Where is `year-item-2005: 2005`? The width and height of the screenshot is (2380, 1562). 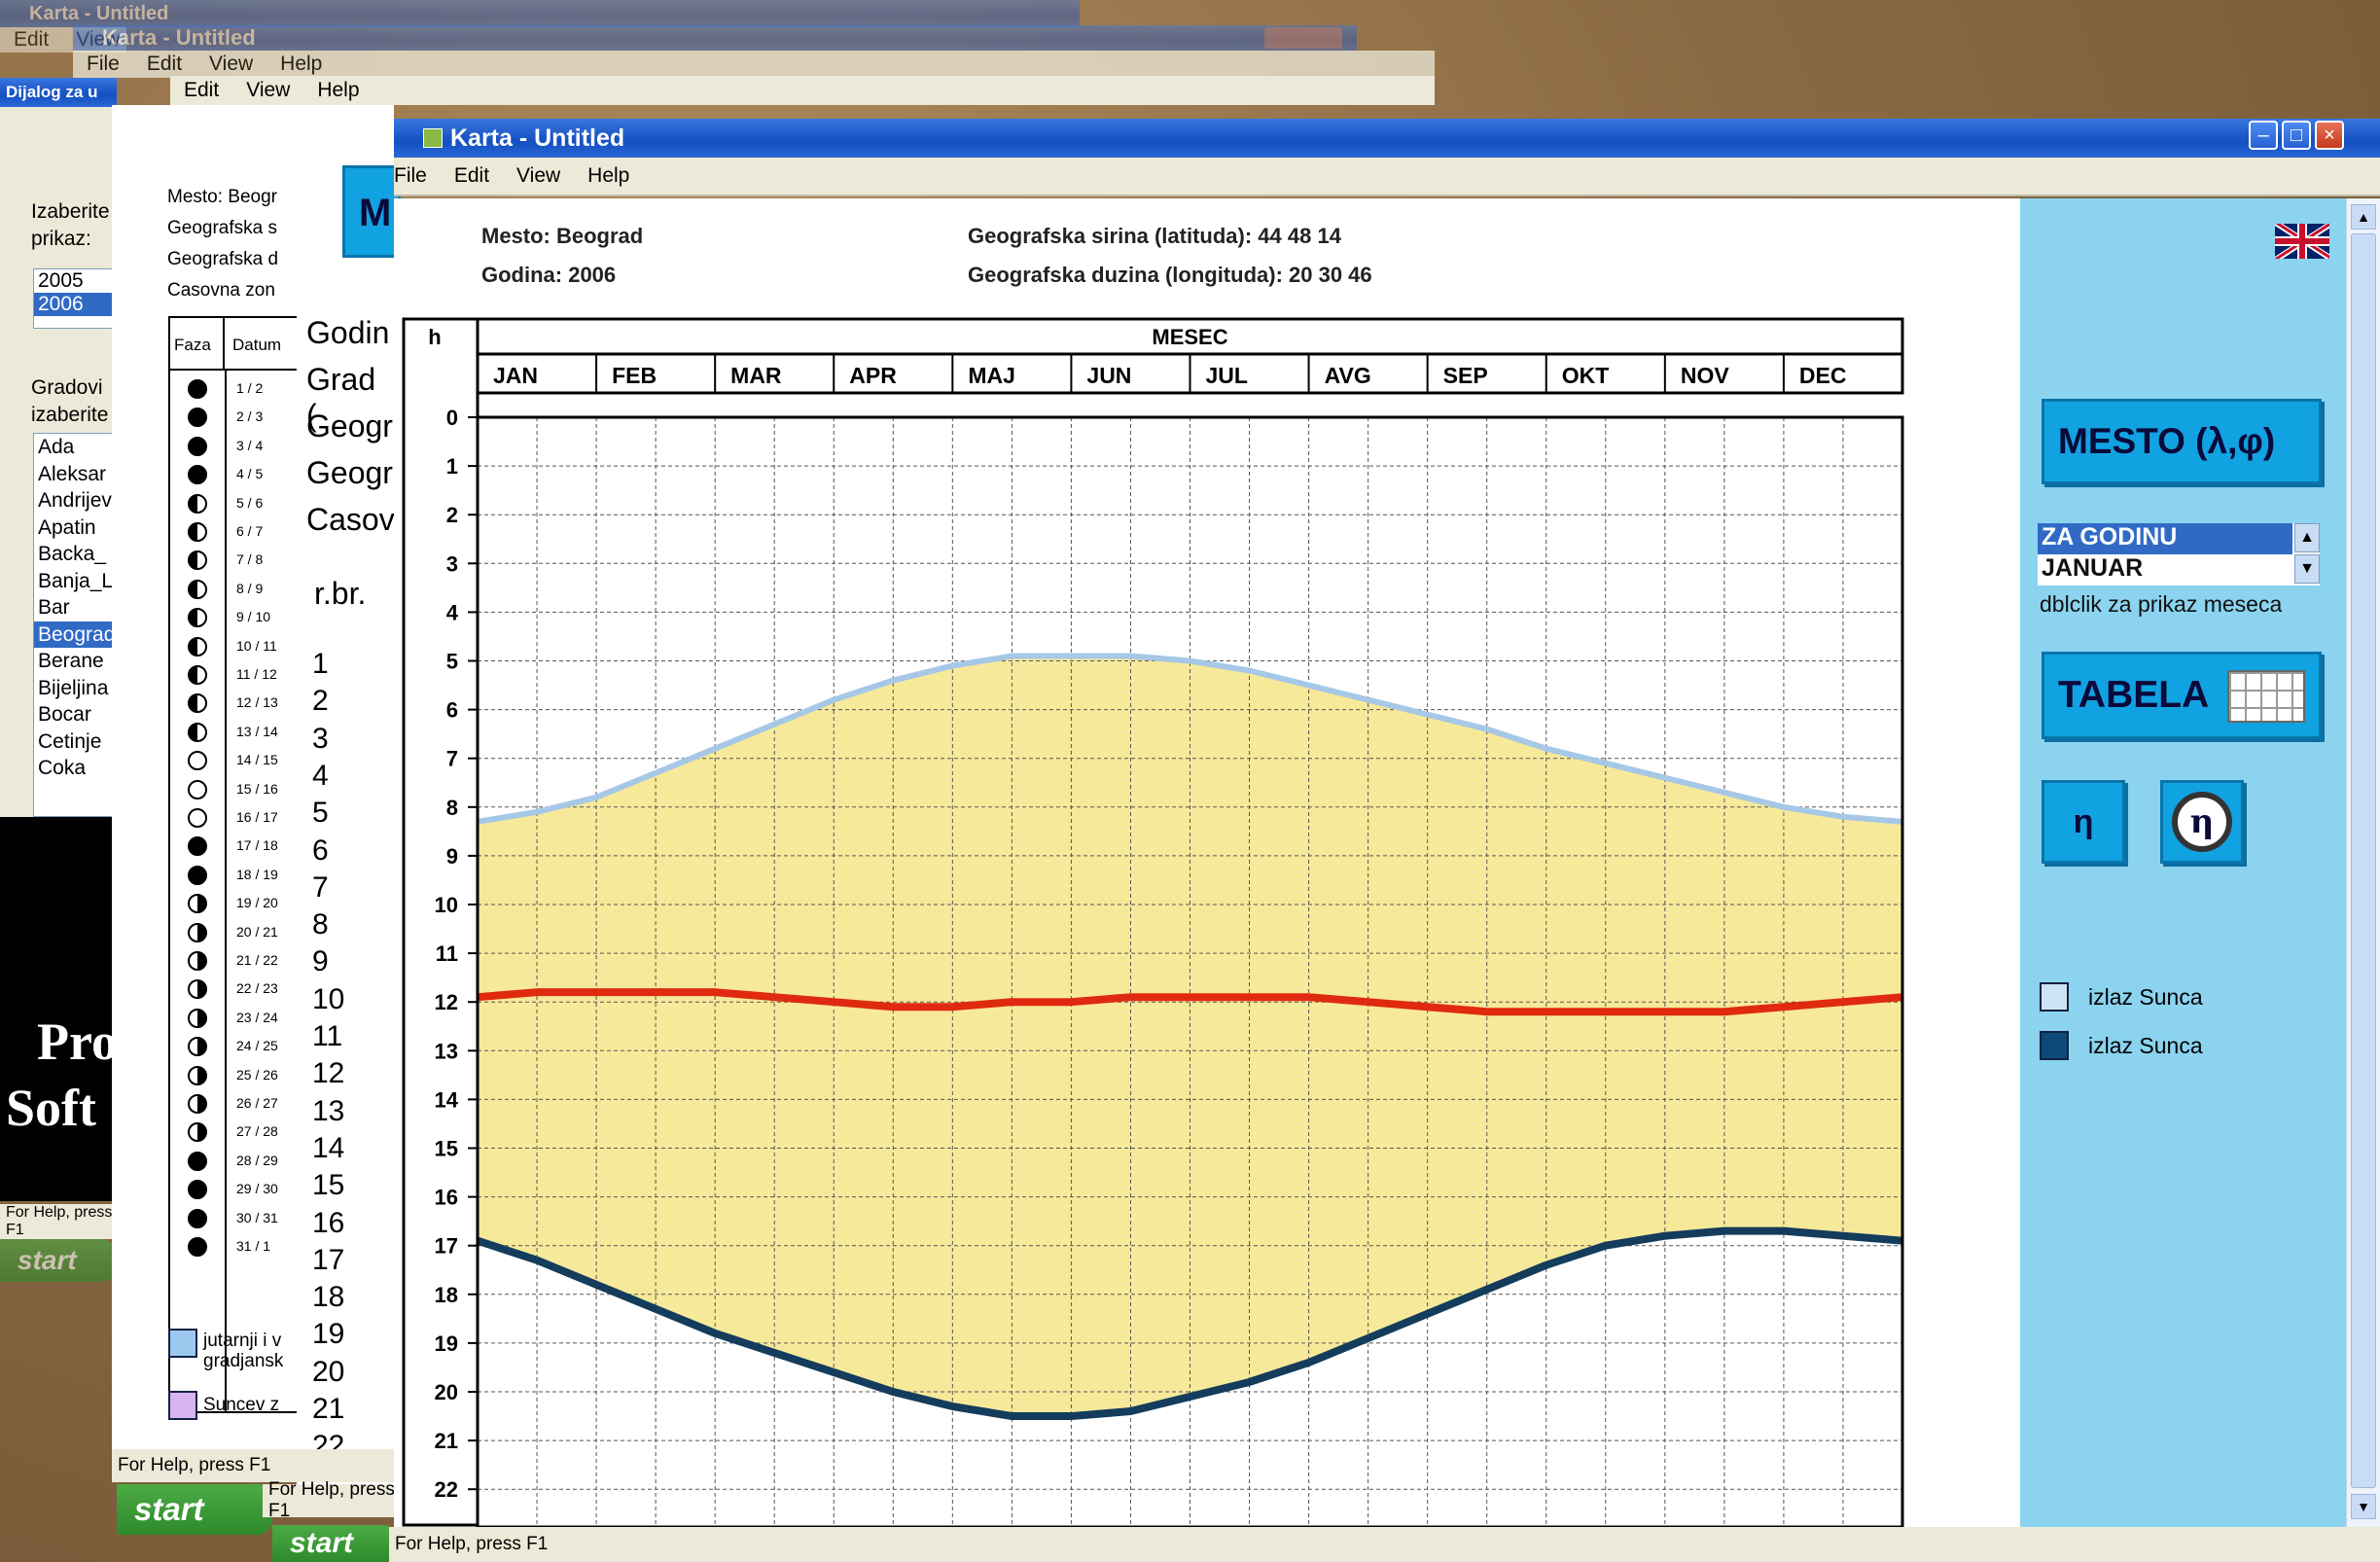
year-item-2005: 2005 is located at coordinates (61, 280).